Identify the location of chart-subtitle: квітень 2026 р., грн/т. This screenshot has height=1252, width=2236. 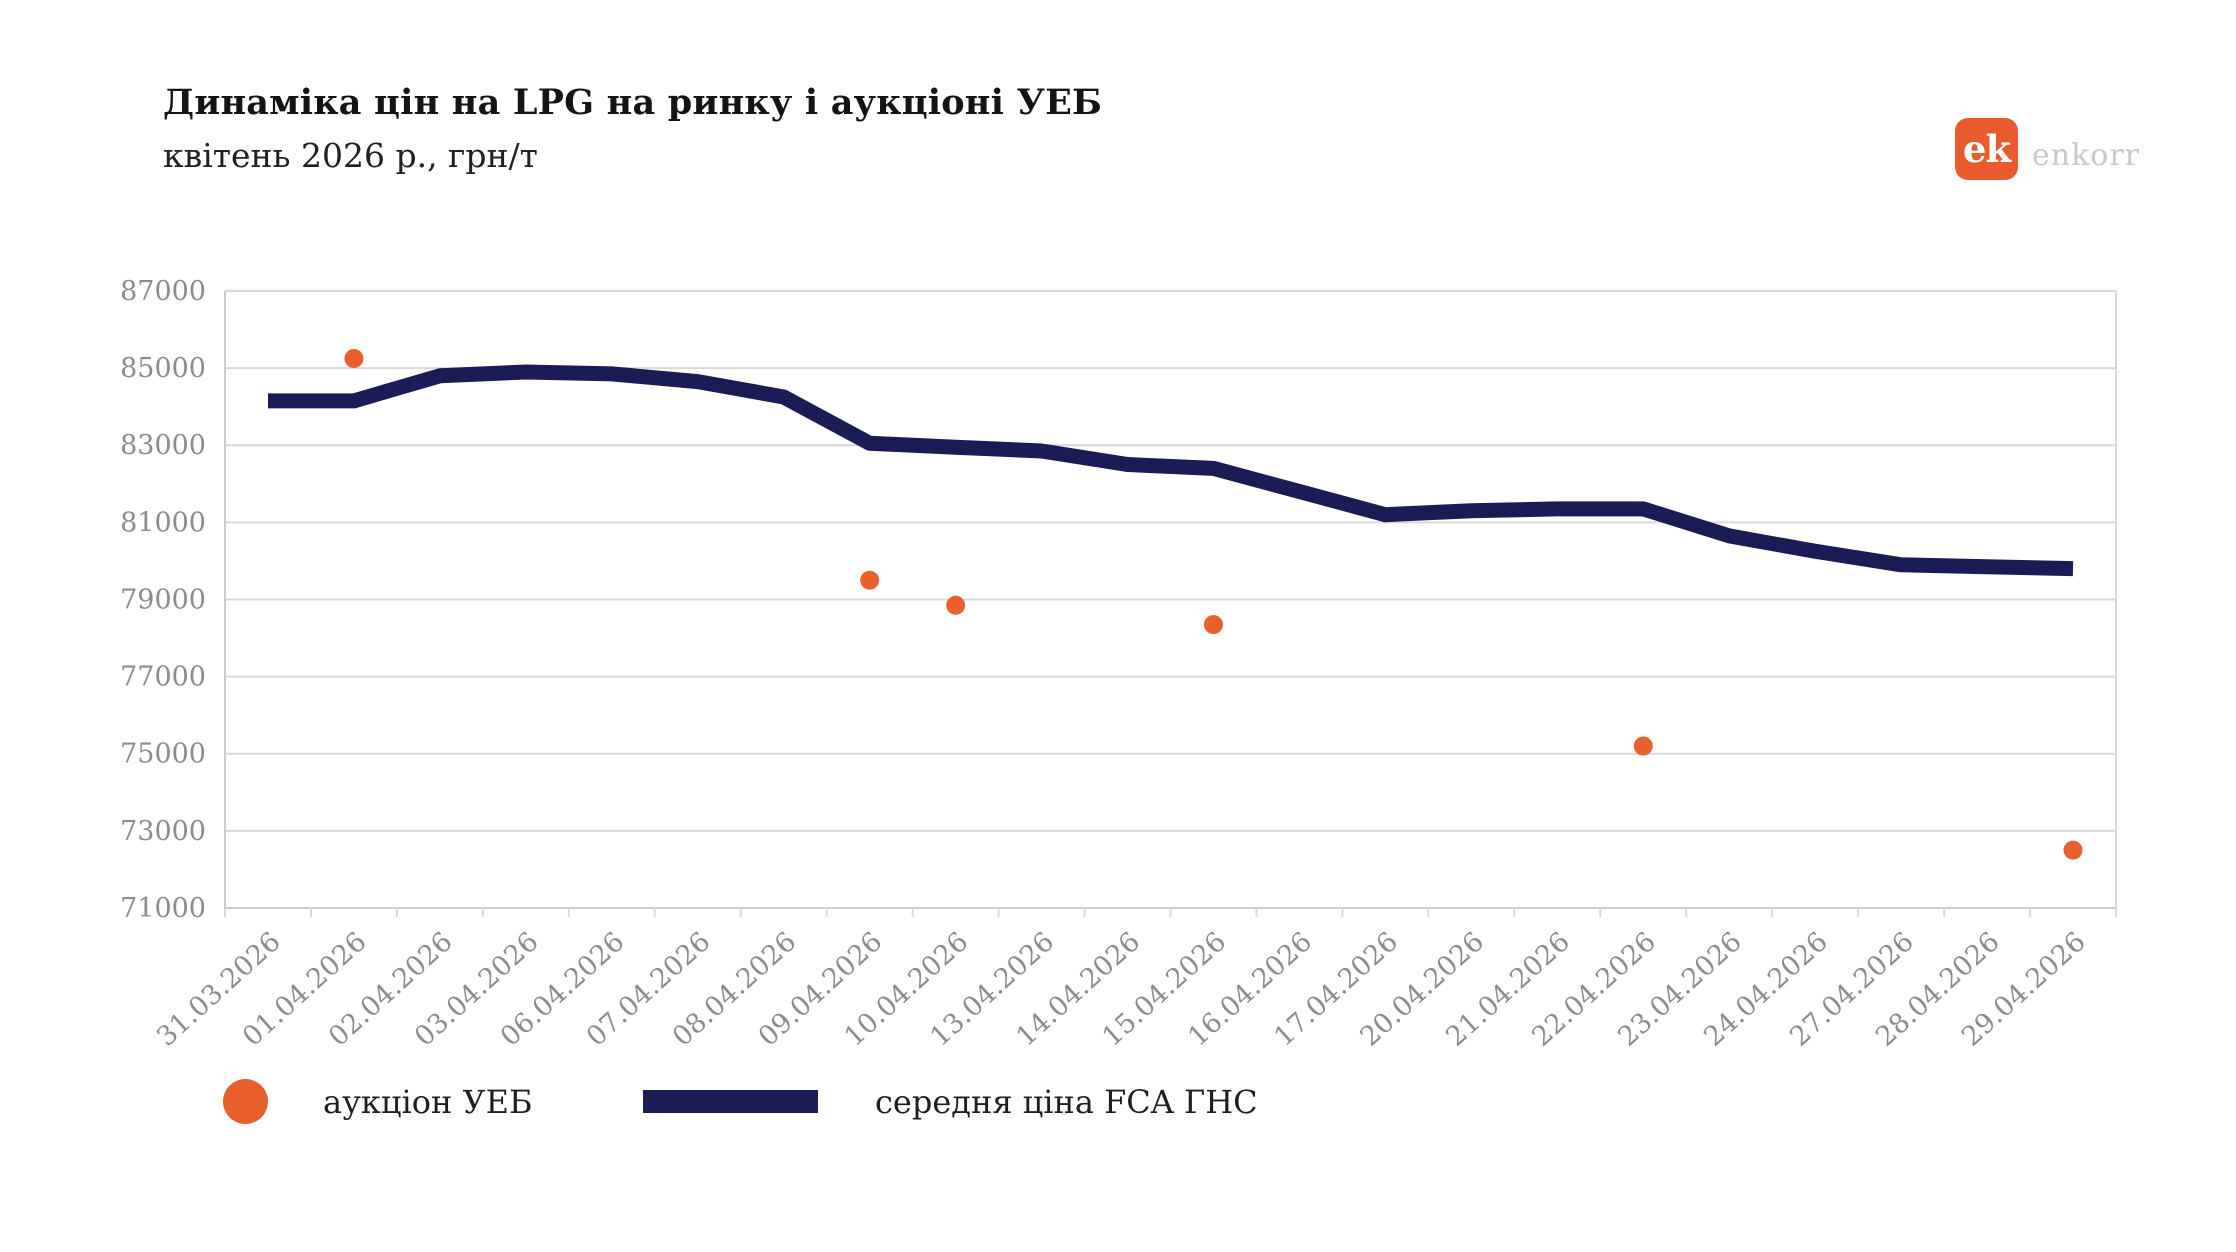
(350, 155).